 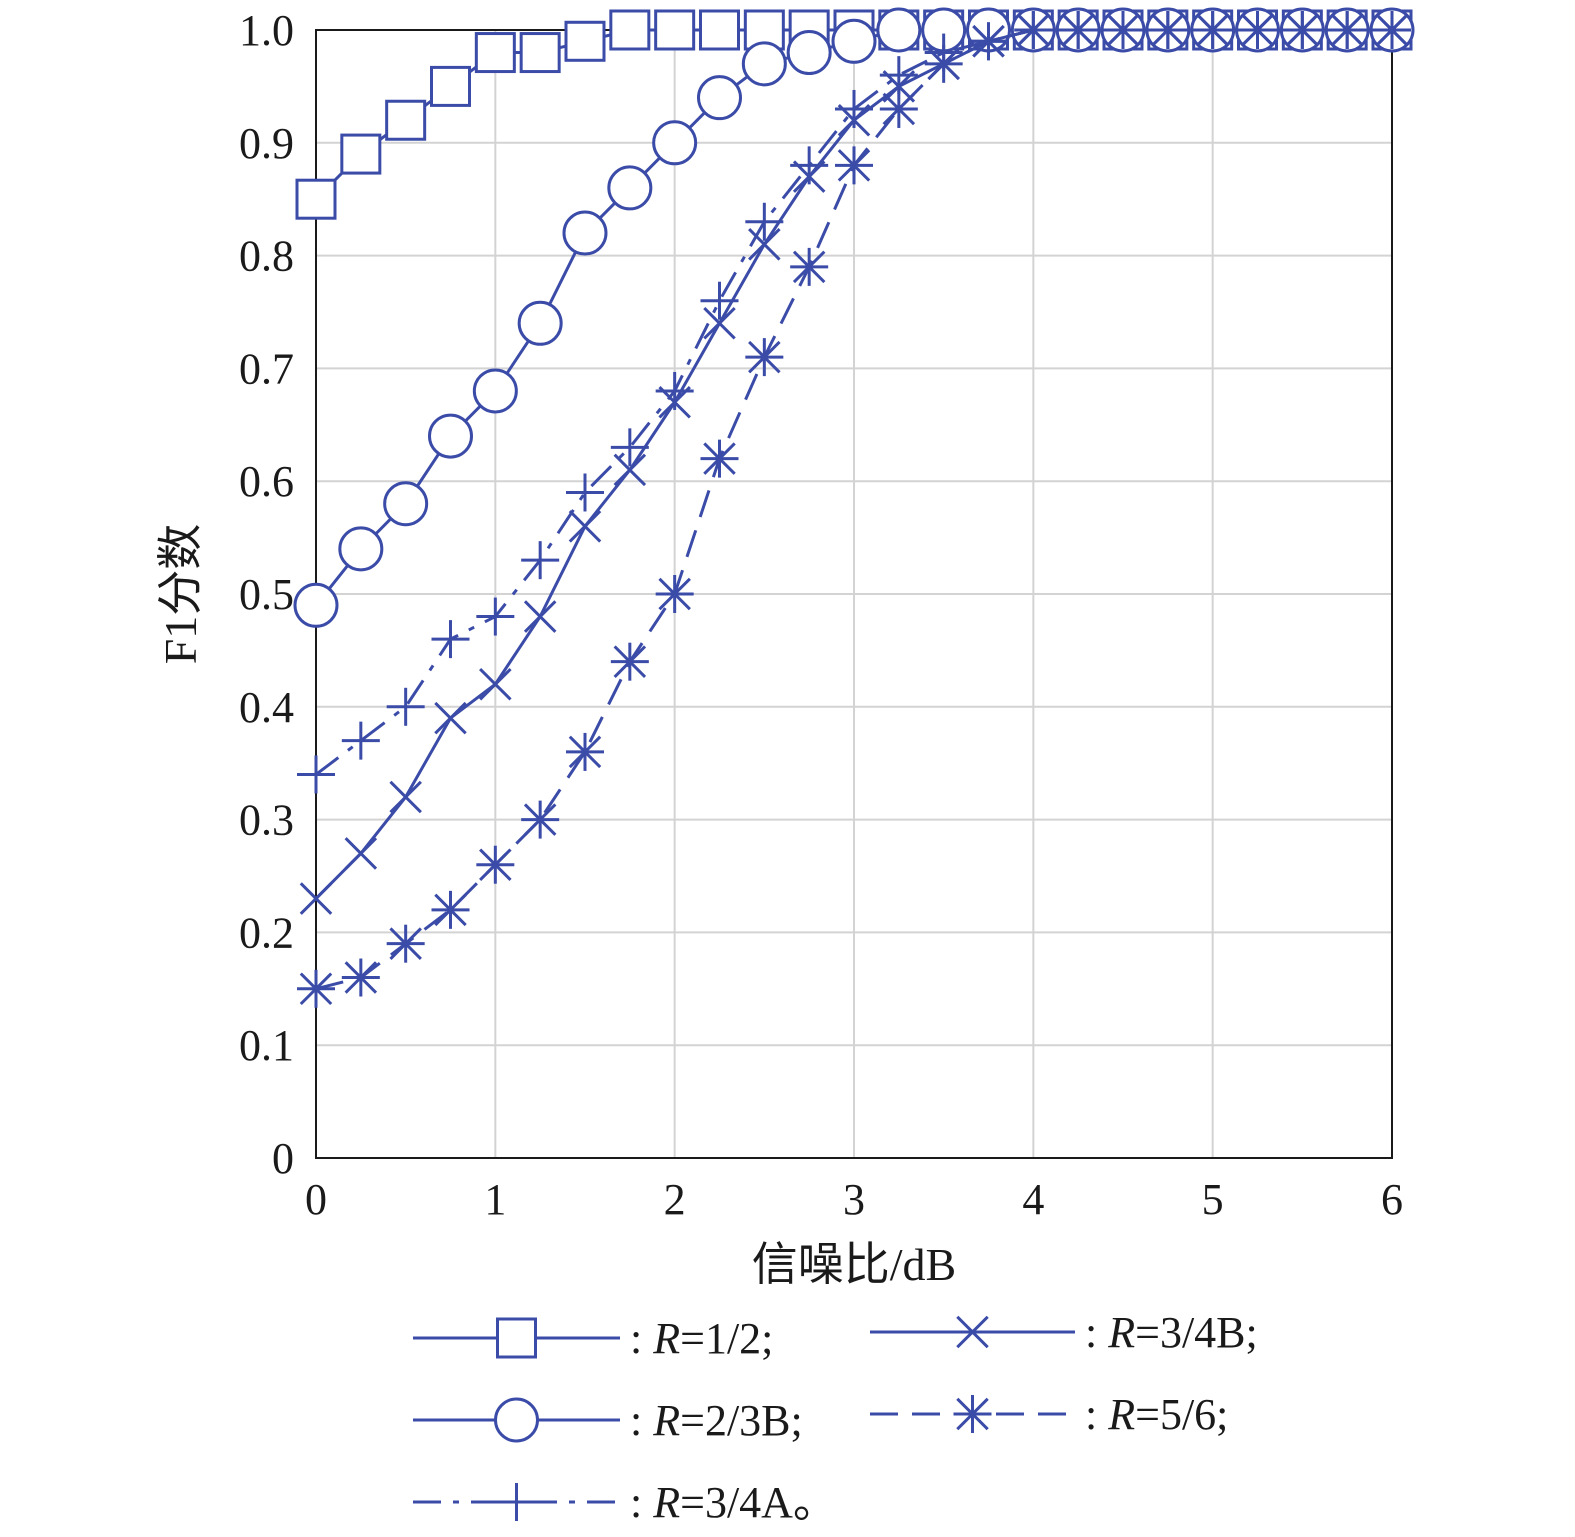 What do you see at coordinates (1392, 1199) in the screenshot?
I see `x-tick-label: 6` at bounding box center [1392, 1199].